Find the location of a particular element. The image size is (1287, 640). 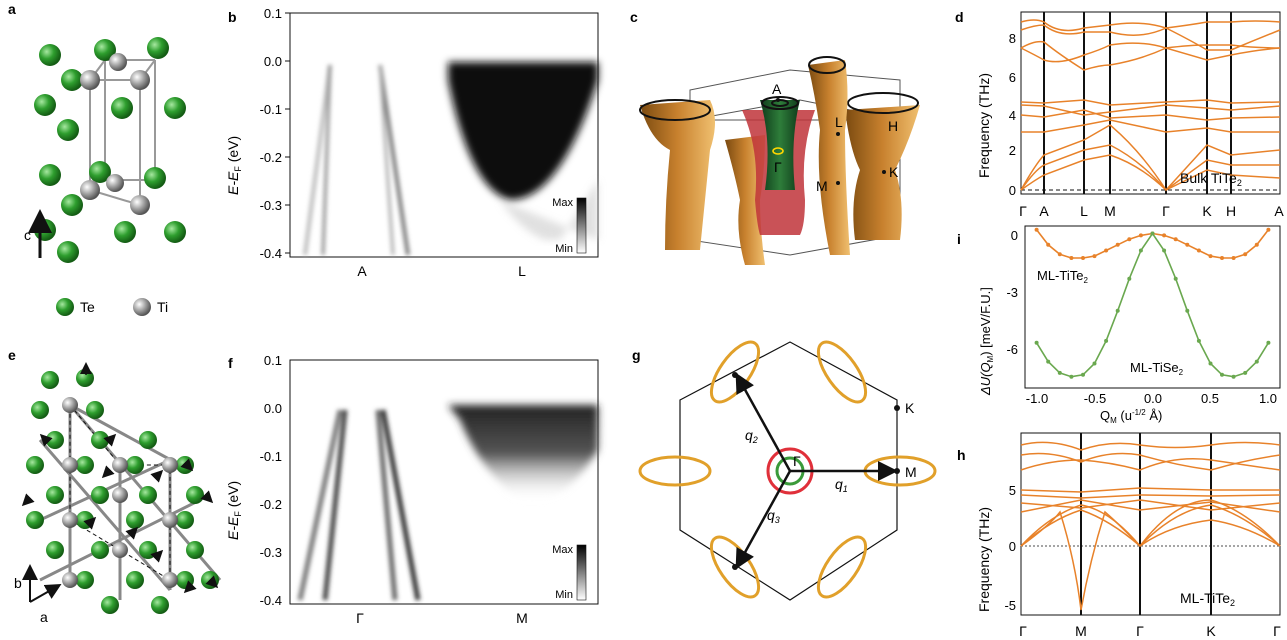

i-xtick: 0.5 is located at coordinates (1210, 398).